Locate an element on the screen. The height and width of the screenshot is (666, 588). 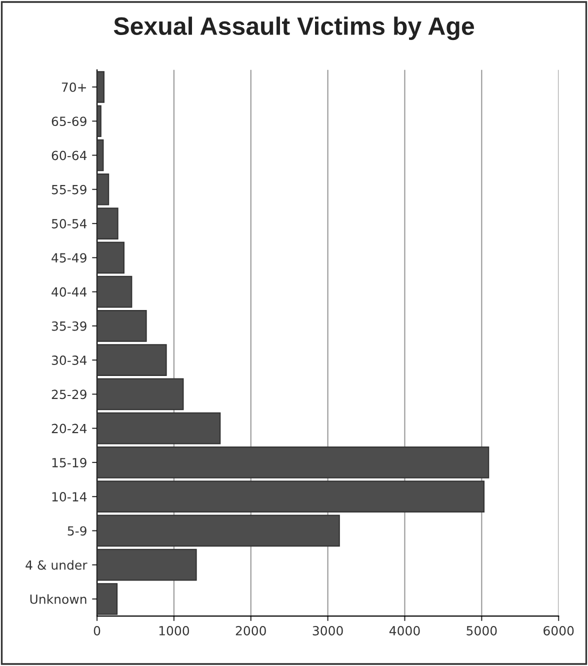
y-tick-label: 25-29 is located at coordinates (69, 395).